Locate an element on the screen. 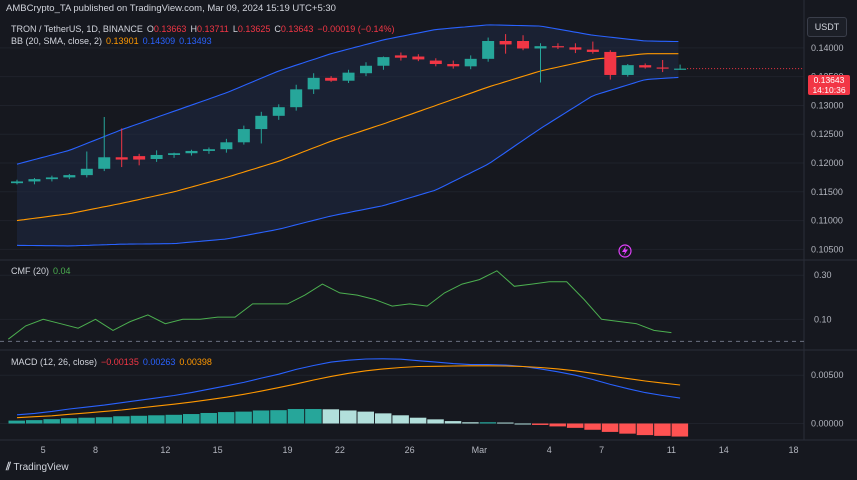  cmf-legend: CMF (20) 0.04 is located at coordinates (43, 271).